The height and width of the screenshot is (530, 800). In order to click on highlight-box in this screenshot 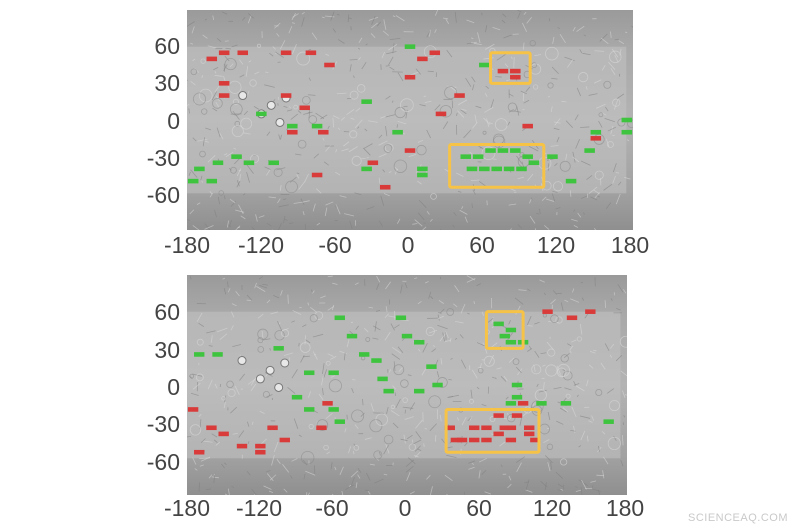, I will do `click(497, 165)`.